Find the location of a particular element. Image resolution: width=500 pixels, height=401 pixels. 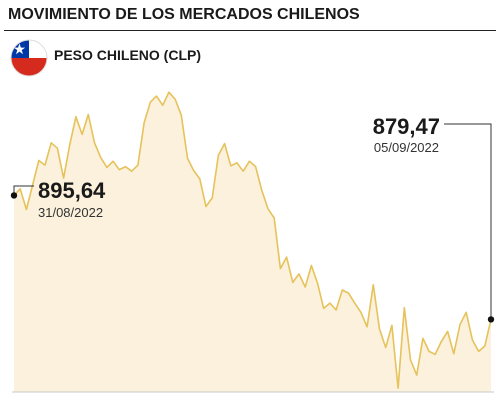

start-point-marker is located at coordinates (14, 195).